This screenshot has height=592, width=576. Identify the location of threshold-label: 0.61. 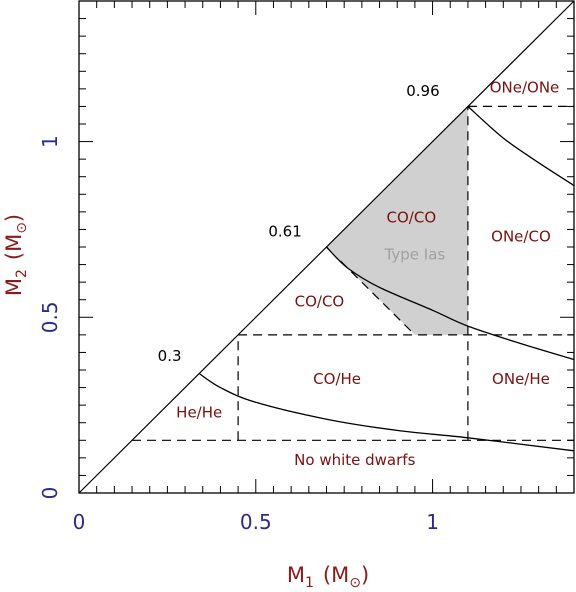
(284, 231).